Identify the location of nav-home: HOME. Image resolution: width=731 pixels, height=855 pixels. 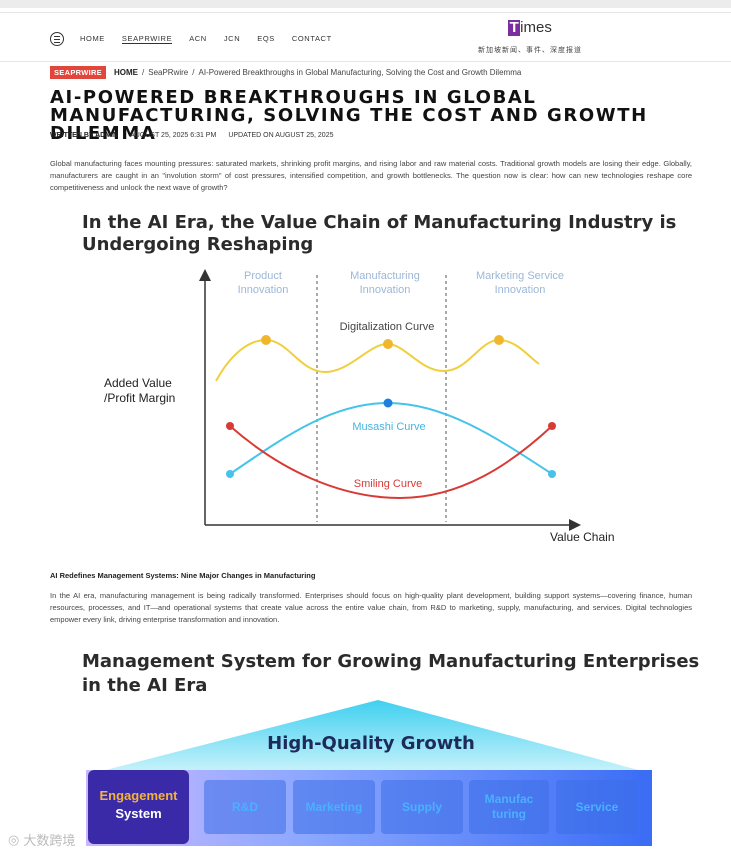
(92, 38).